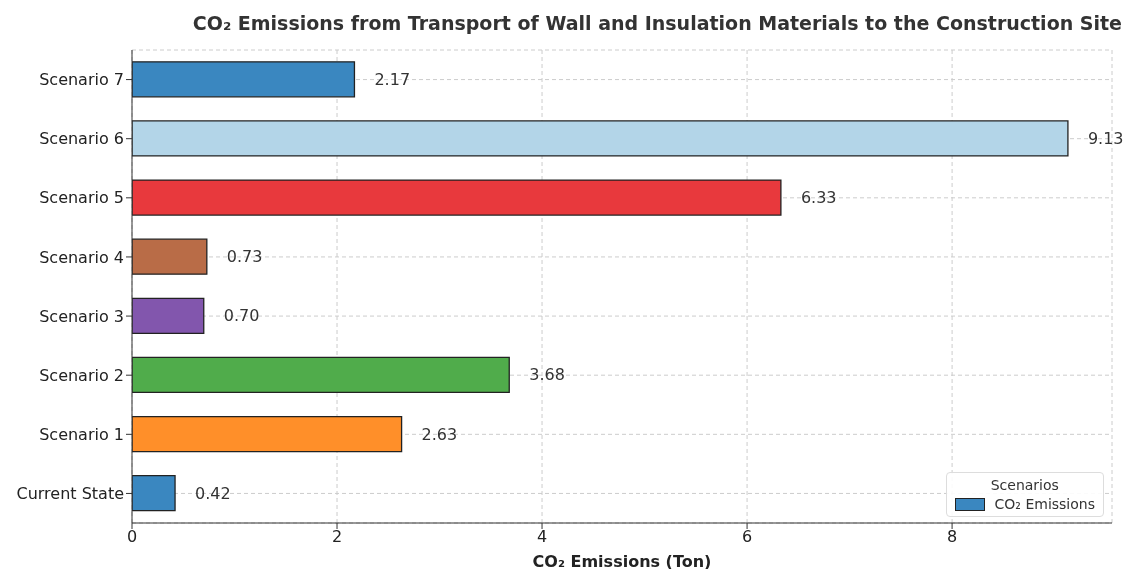  What do you see at coordinates (244, 257) in the screenshot?
I see `data-label: 0.73` at bounding box center [244, 257].